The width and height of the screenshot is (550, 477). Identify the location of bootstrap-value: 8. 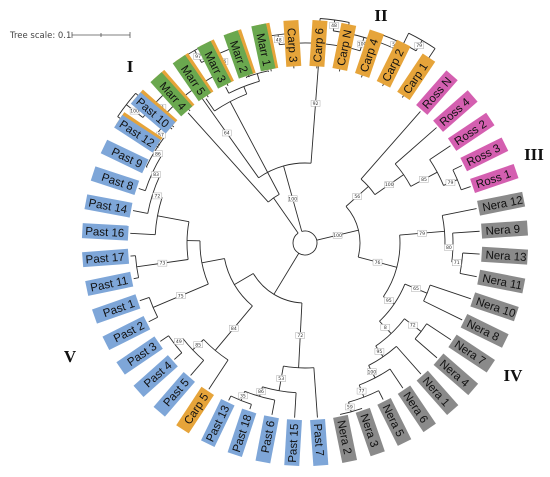
(385, 328).